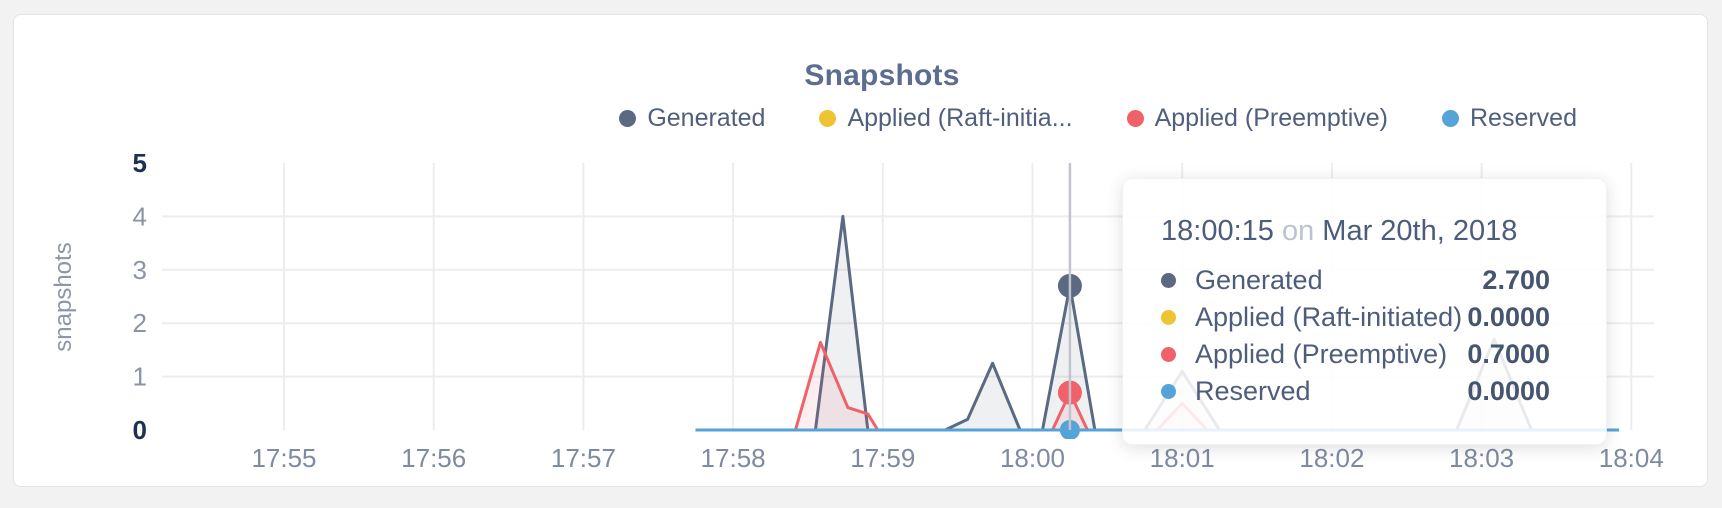 The image size is (1722, 508). Describe the element at coordinates (1481, 458) in the screenshot. I see `x-axis-tick-label: 18:03` at that location.